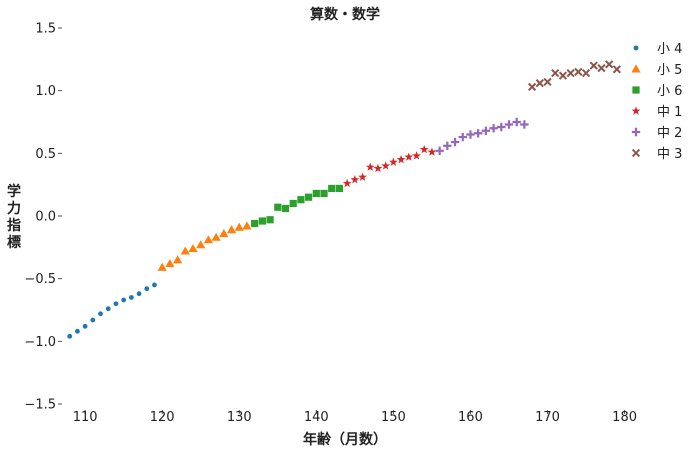  I want to click on x-tick-label: 110, so click(85, 417).